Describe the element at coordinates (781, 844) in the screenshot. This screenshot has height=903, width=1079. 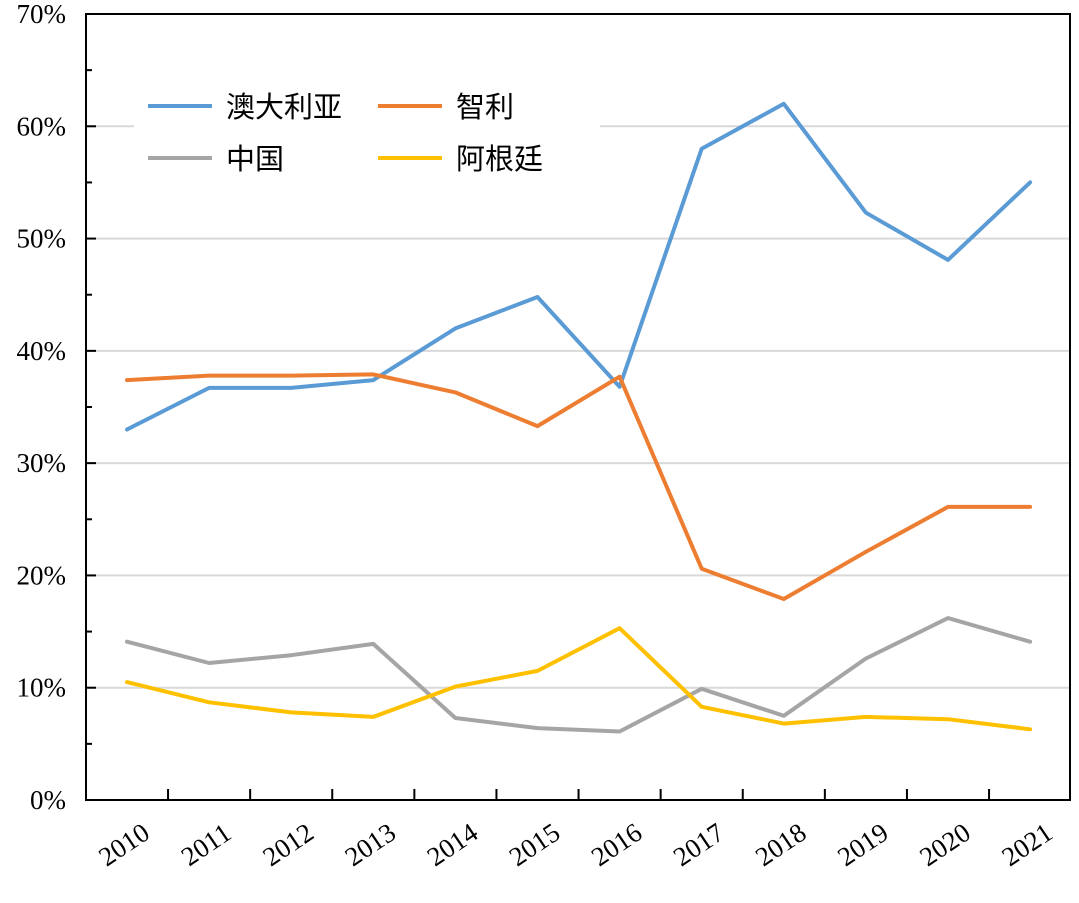
I see `x-tick-label: 2018` at that location.